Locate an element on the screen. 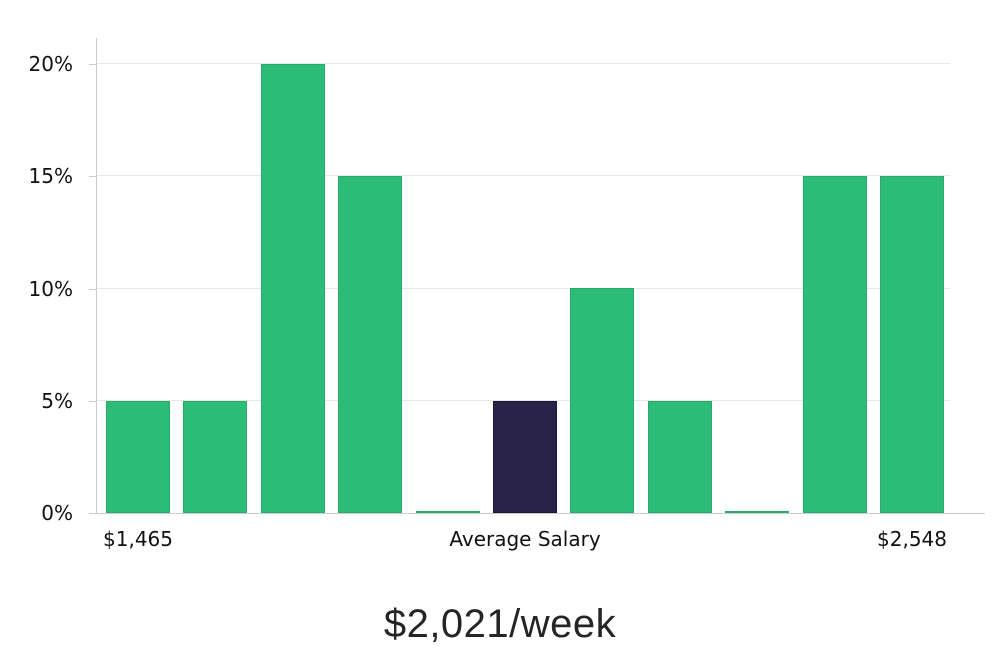 The image size is (1000, 660). x-axis-label: Average Salary is located at coordinates (525, 539).